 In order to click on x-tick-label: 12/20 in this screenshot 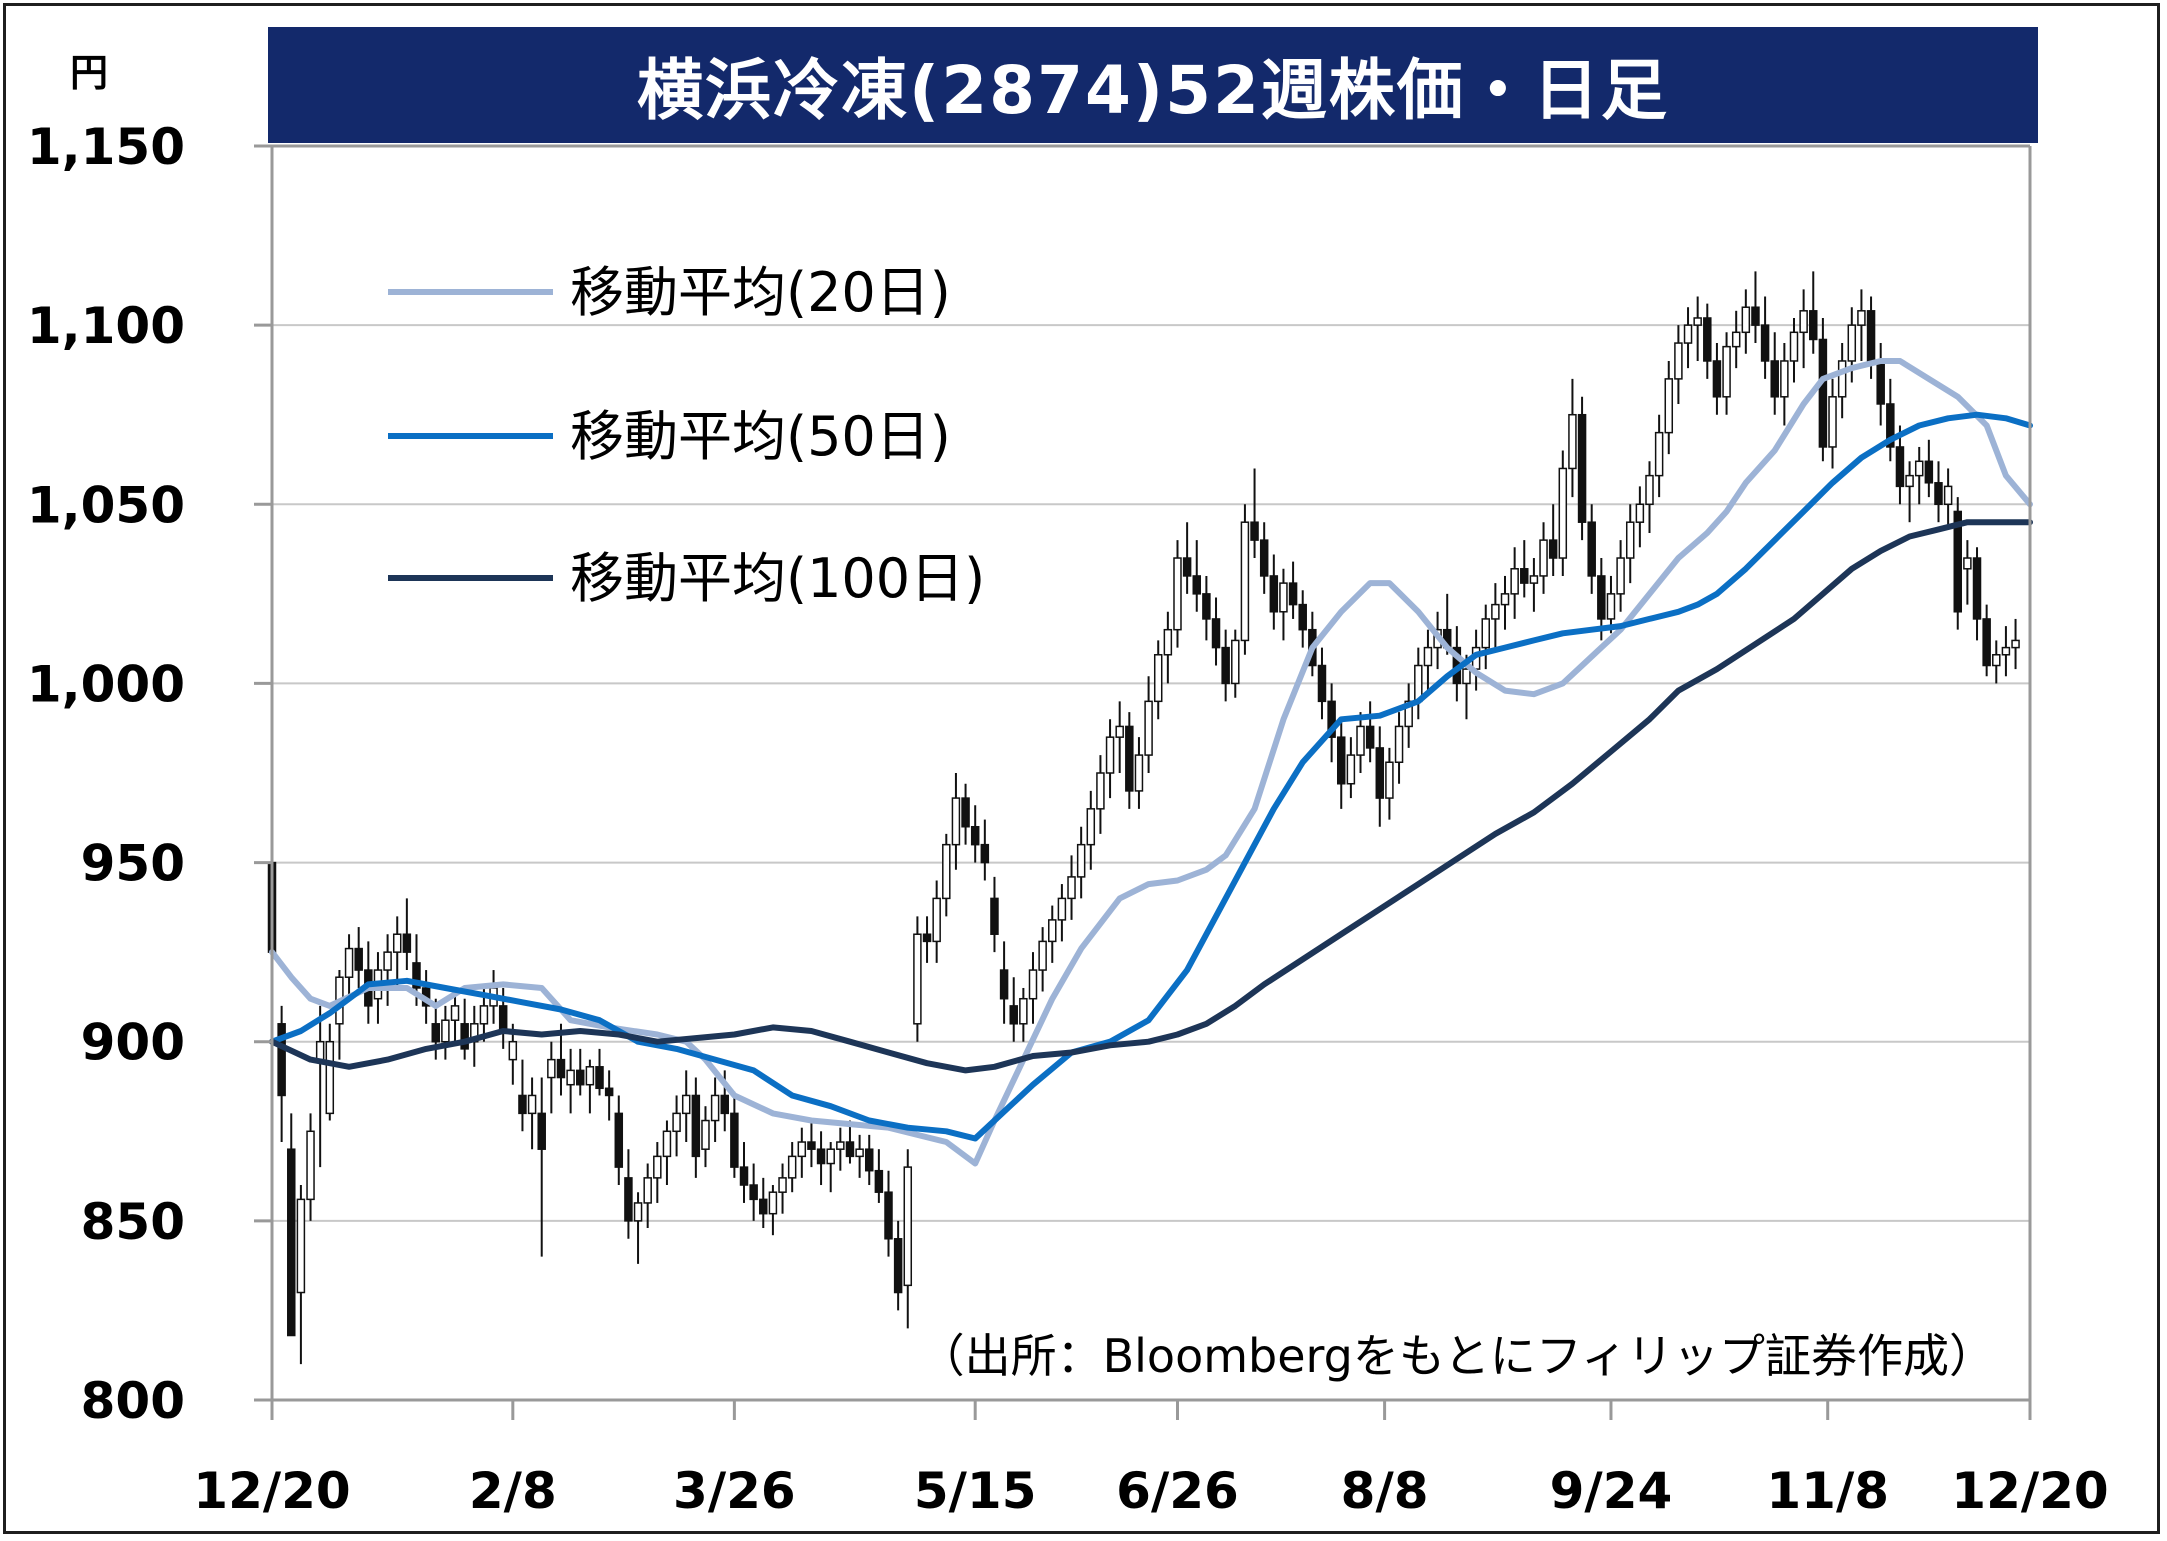, I will do `click(271, 1491)`.